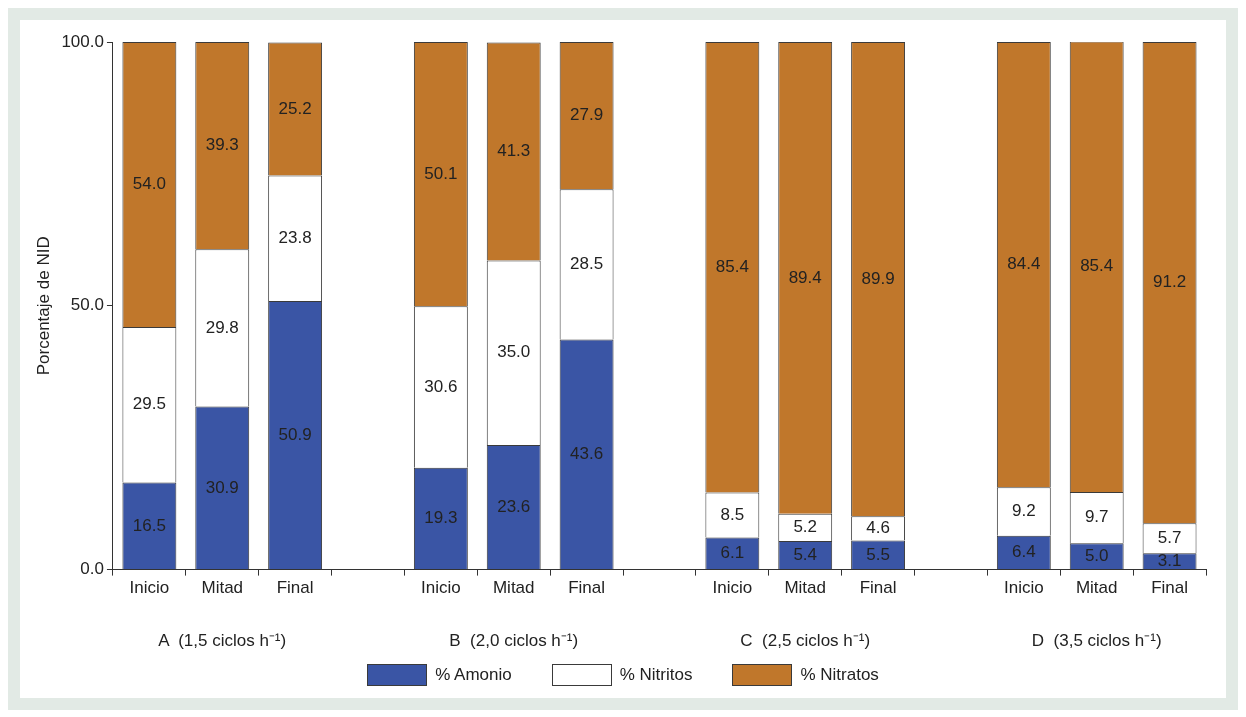 This screenshot has width=1246, height=717. I want to click on data-label: 89.9, so click(878, 278).